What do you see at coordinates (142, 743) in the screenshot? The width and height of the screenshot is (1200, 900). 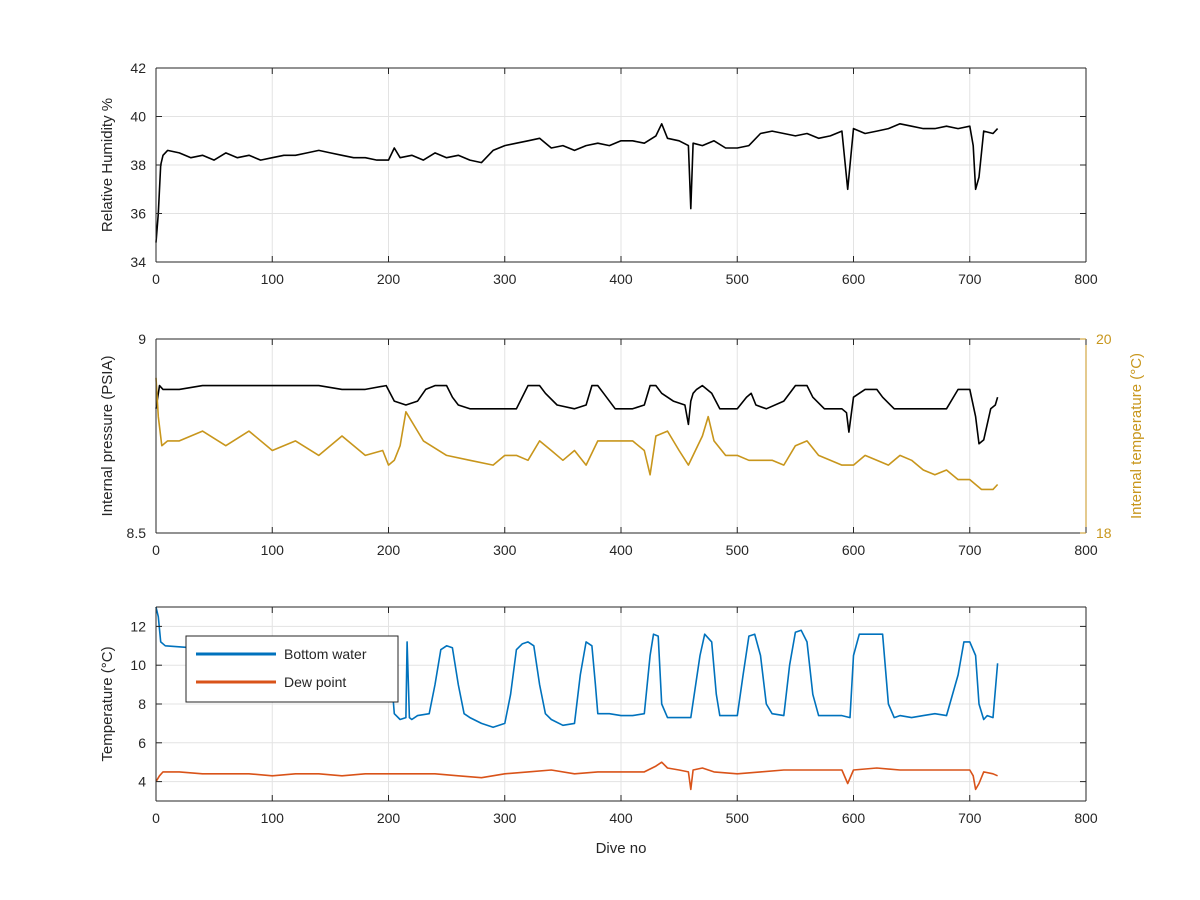 I see `y-tick-label: 6` at bounding box center [142, 743].